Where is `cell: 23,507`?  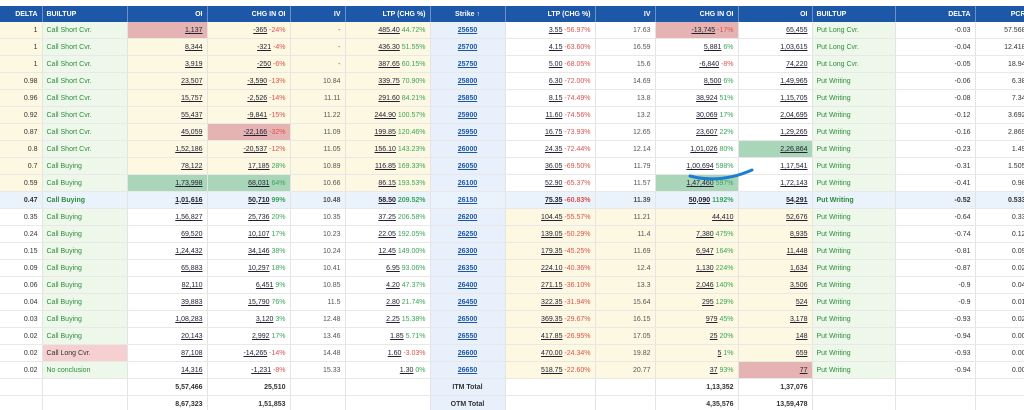
cell: 23,507 is located at coordinates (167, 81).